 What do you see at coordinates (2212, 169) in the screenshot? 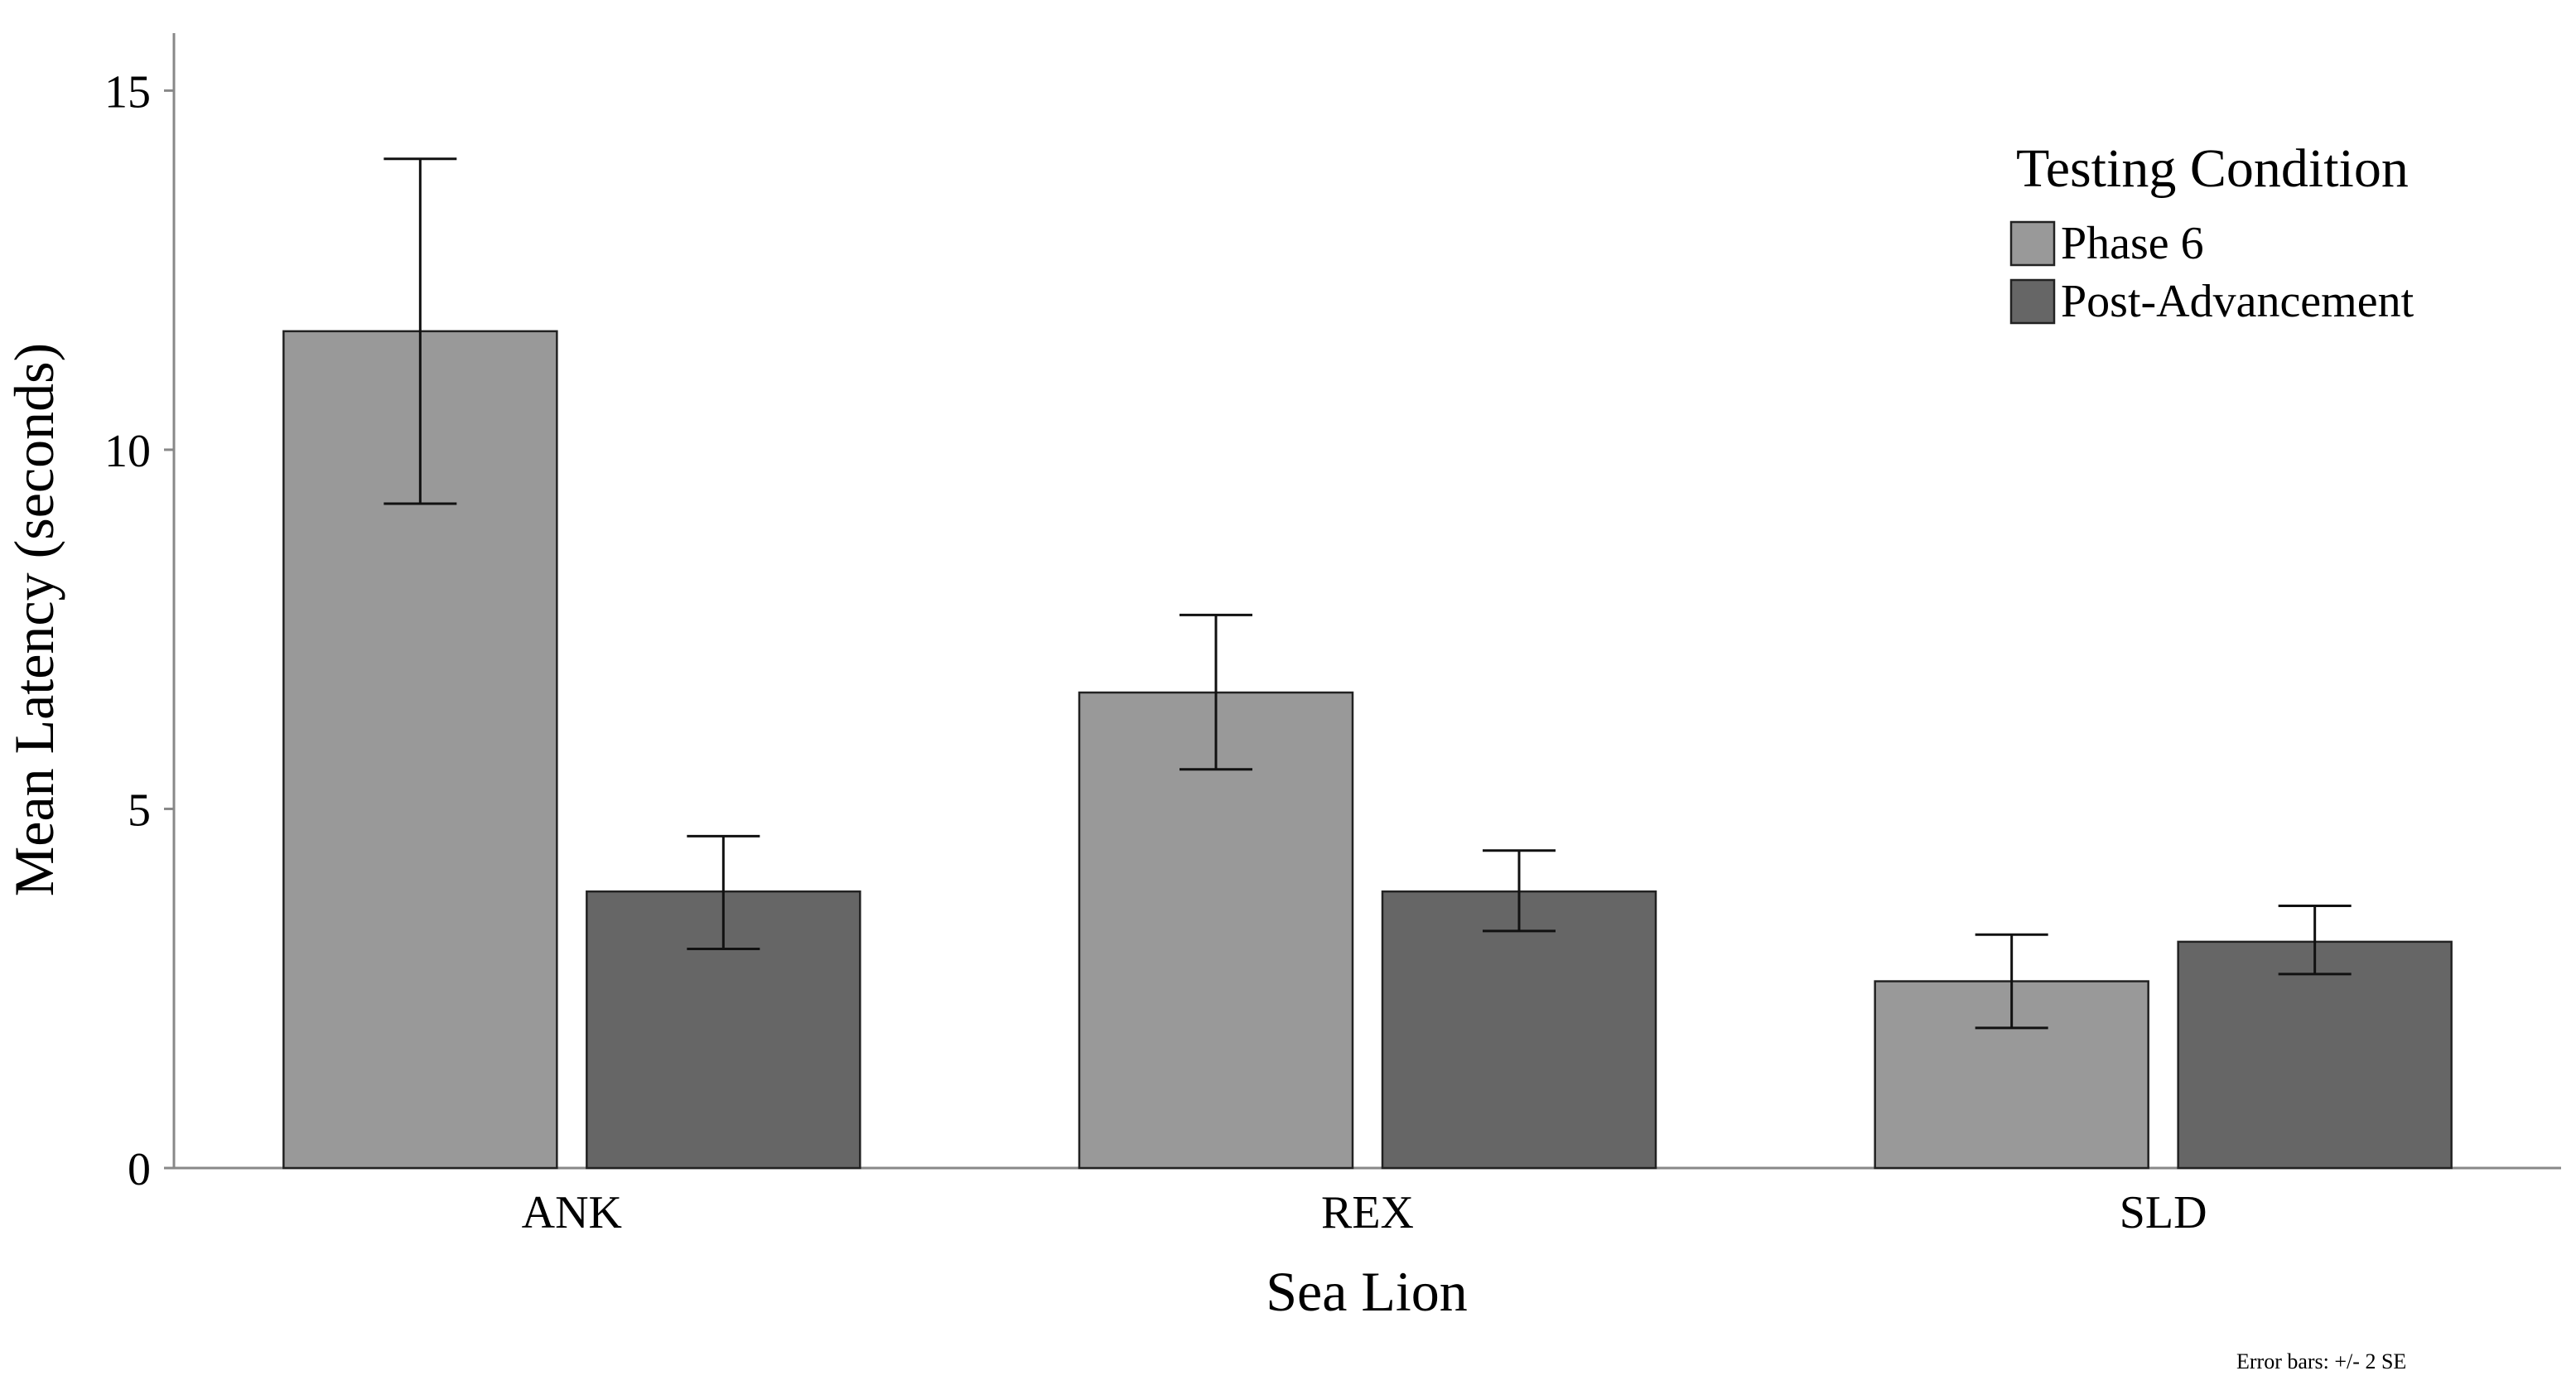
I see `legend-title: Testing Condition` at bounding box center [2212, 169].